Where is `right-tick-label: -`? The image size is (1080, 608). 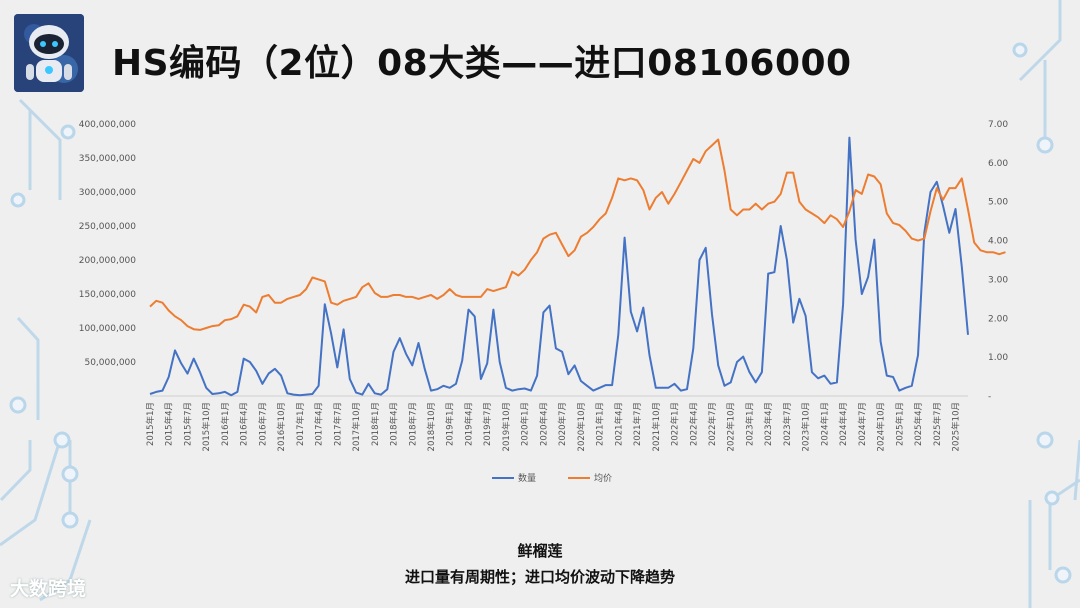 right-tick-label: - is located at coordinates (989, 397).